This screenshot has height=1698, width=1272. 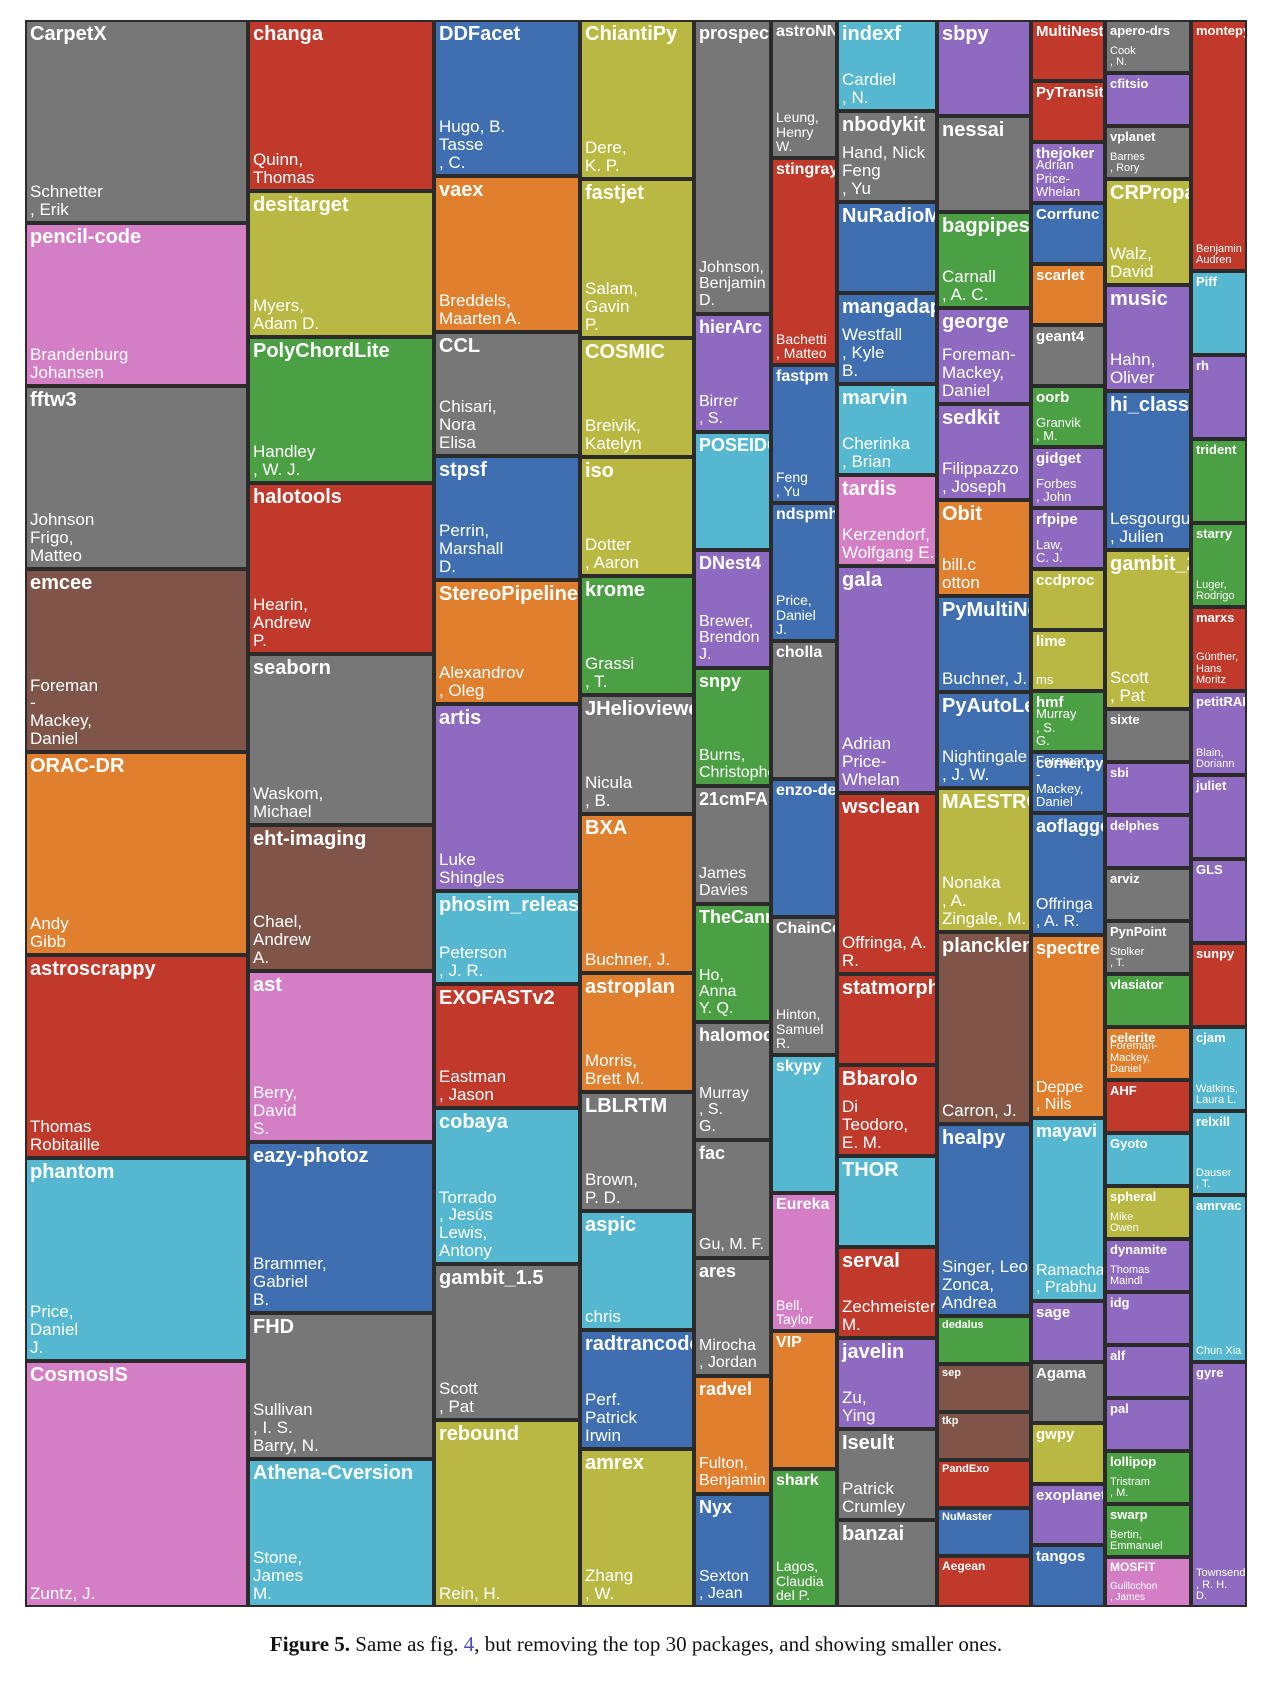 I want to click on tile-author-label: Eastman , Jason, so click(x=473, y=1086).